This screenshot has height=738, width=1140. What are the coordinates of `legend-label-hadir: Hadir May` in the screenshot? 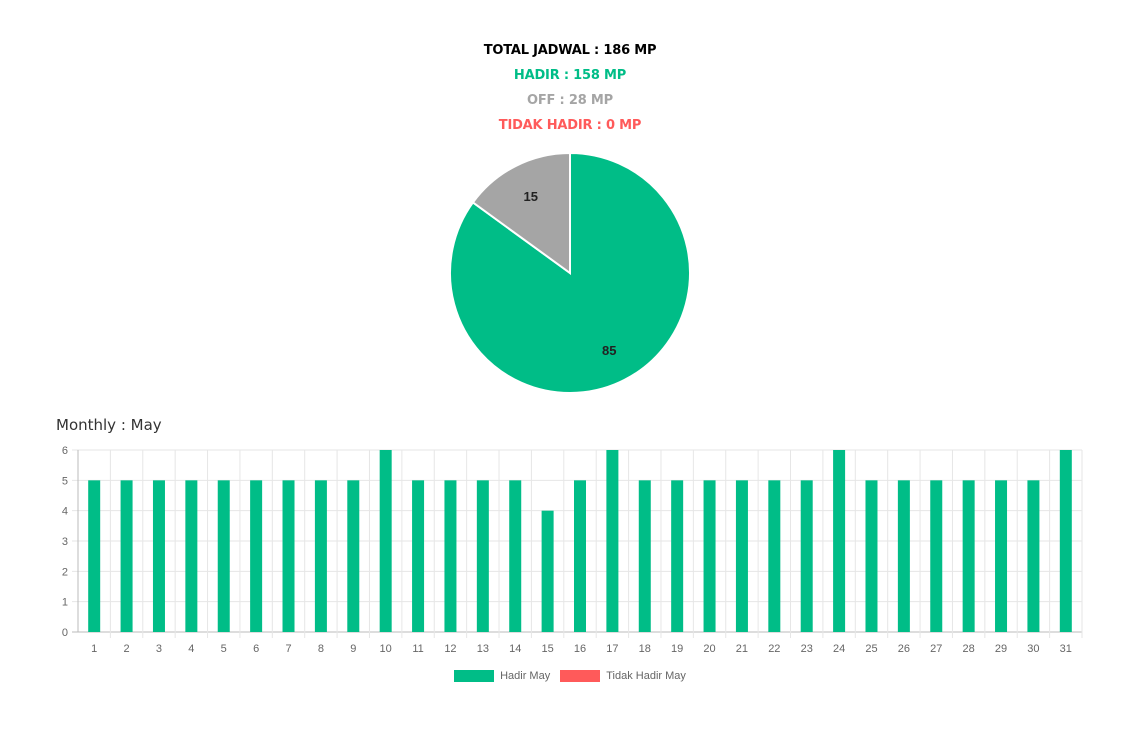 It's located at (525, 676).